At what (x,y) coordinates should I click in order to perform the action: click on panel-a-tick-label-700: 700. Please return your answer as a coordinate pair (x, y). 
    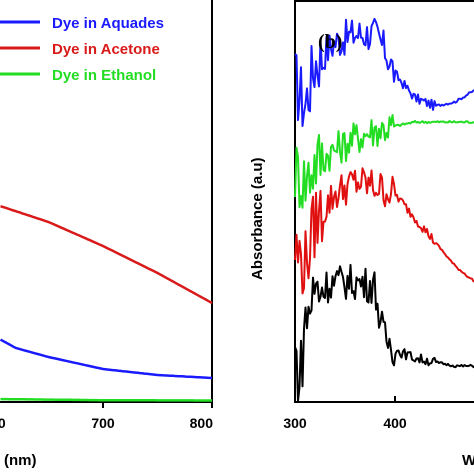
    Looking at the image, I should click on (103, 423).